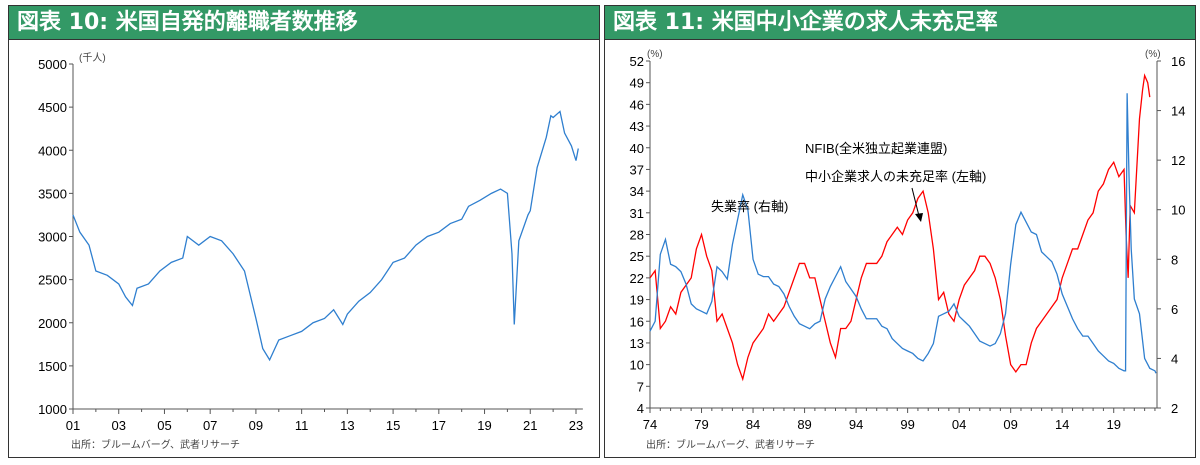 This screenshot has width=1200, height=465. Describe the element at coordinates (640, 408) in the screenshot. I see `y-tick-label-left: 4` at that location.